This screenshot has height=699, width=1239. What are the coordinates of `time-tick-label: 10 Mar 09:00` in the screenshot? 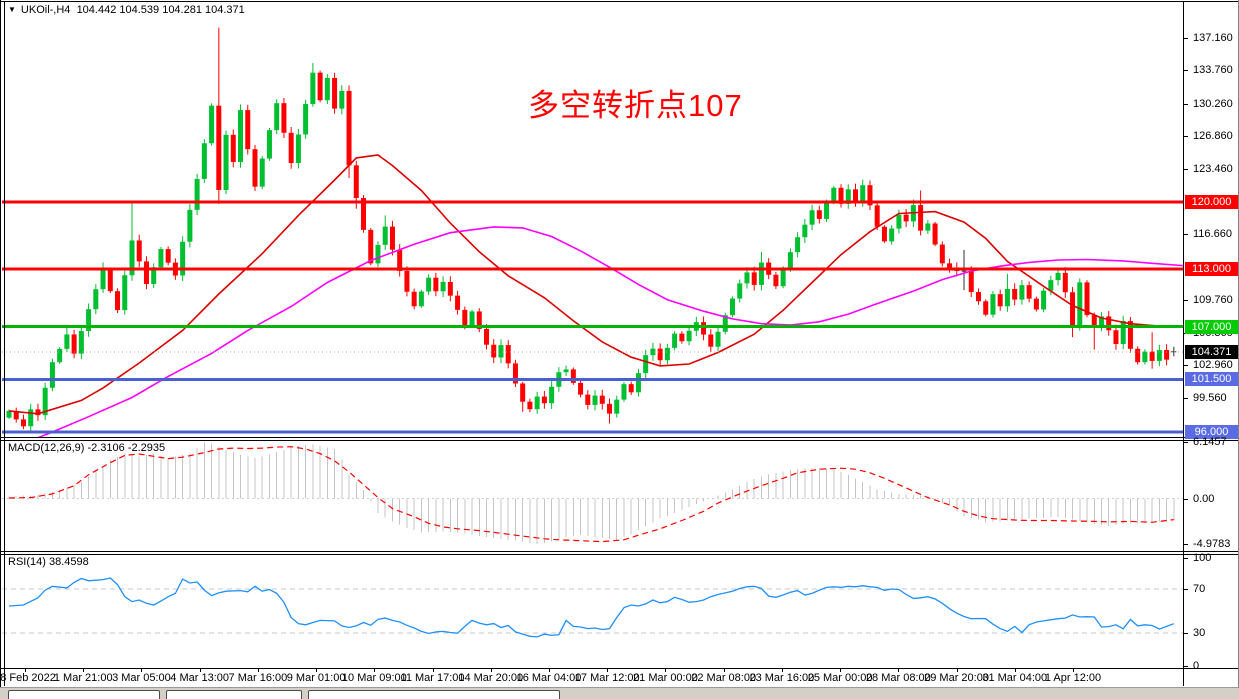 It's located at (374, 678).